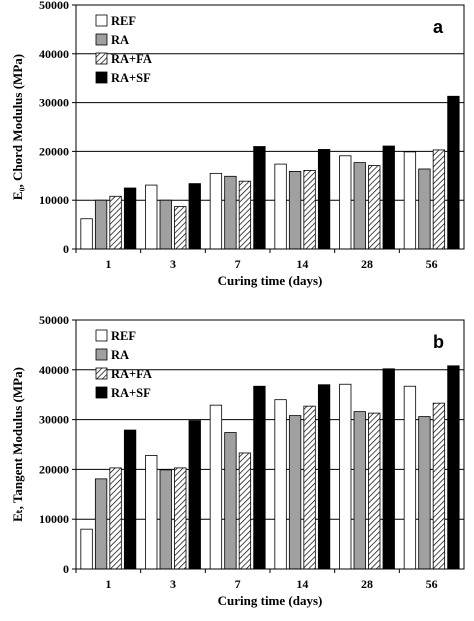 This screenshot has height=621, width=474. I want to click on y-axis-title: E₀, Chord Modulus (MPa), so click(17, 127).